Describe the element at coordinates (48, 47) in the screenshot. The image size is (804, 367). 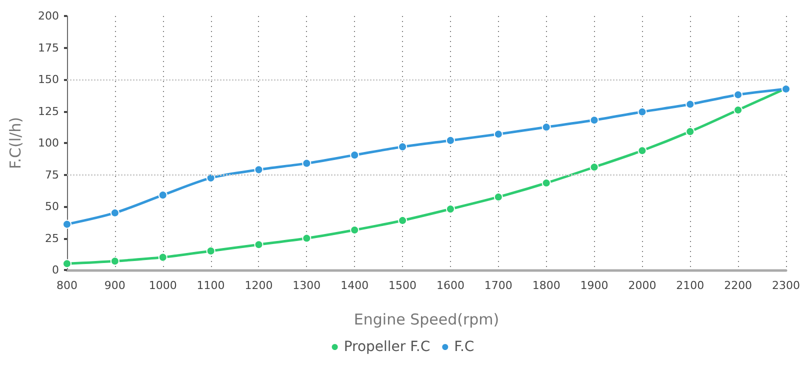
I see `y-tick-label: 175` at that location.